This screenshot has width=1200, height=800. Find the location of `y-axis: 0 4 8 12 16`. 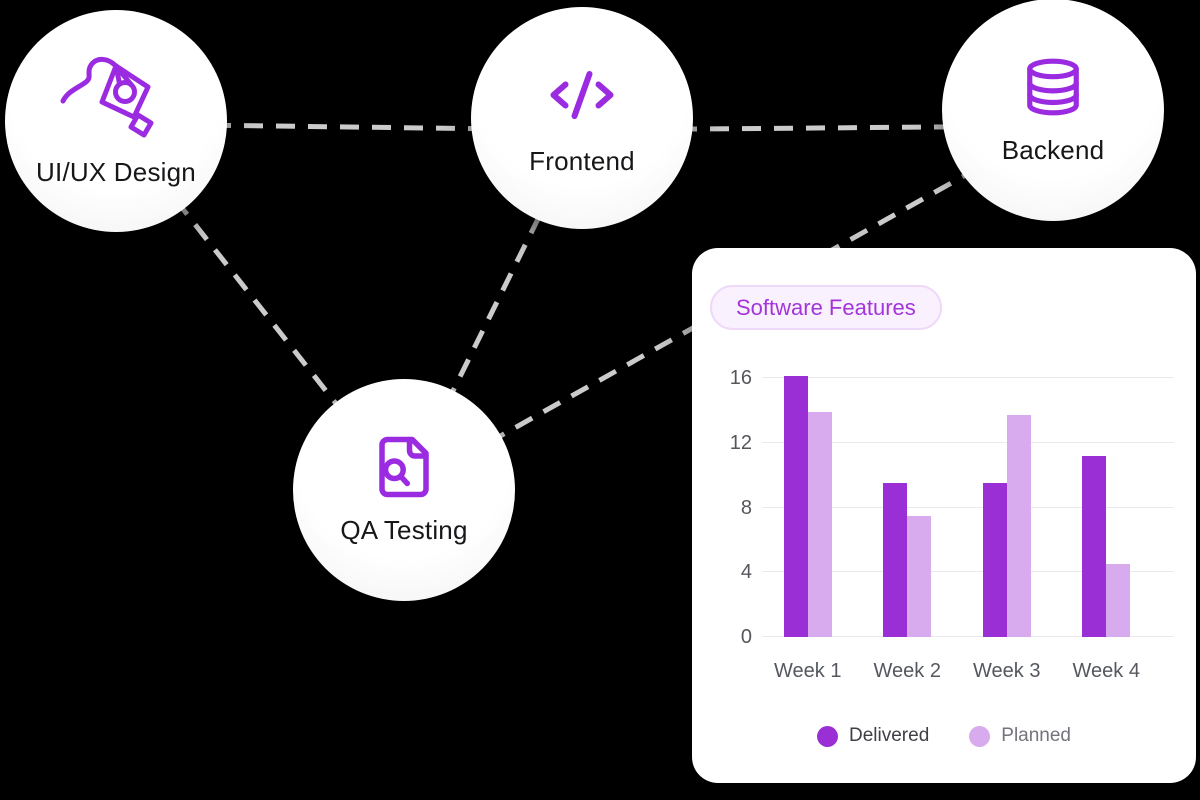

y-axis: 0 4 8 12 16 is located at coordinates (722, 507).